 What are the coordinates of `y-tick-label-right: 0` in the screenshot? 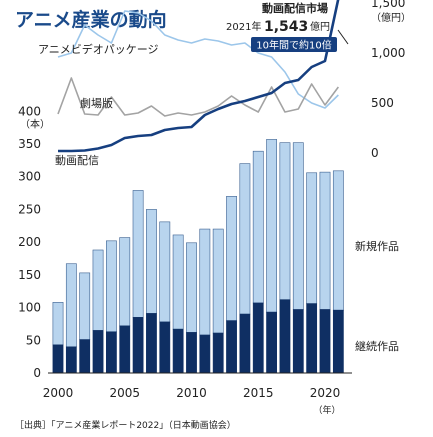 It's located at (375, 153).